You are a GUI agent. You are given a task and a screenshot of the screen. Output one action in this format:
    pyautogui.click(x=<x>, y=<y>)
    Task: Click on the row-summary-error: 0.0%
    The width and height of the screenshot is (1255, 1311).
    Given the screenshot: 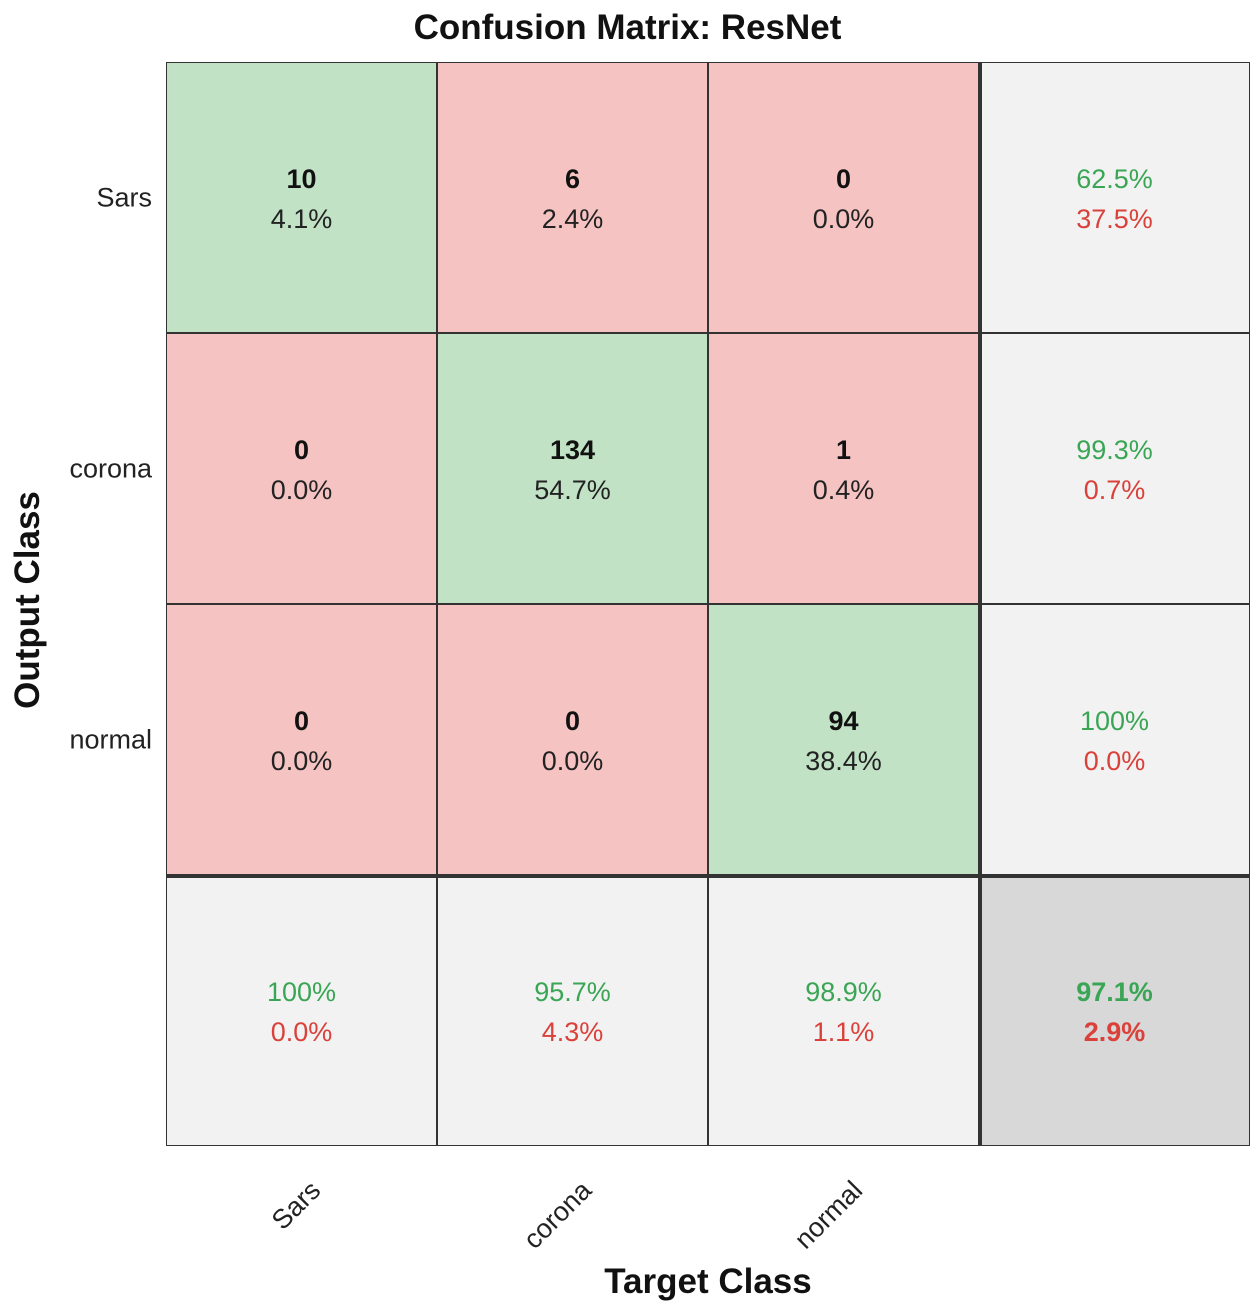 What is the action you would take?
    pyautogui.click(x=1114, y=761)
    